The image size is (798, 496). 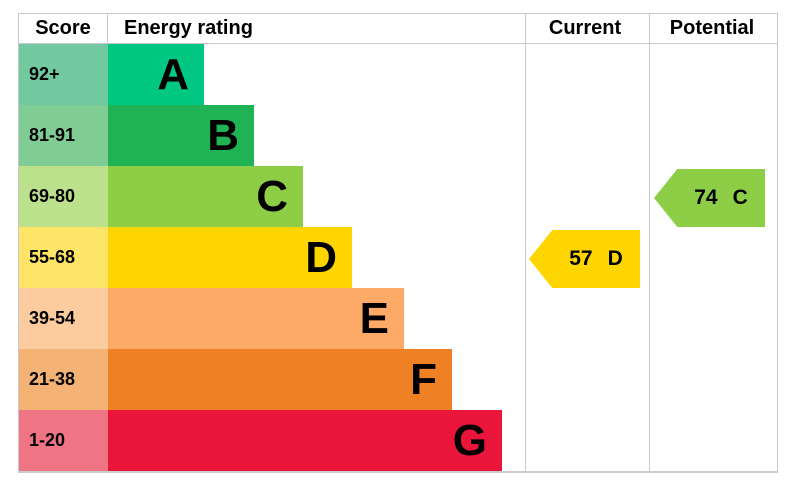 I want to click on band-bar: E, so click(x=256, y=318).